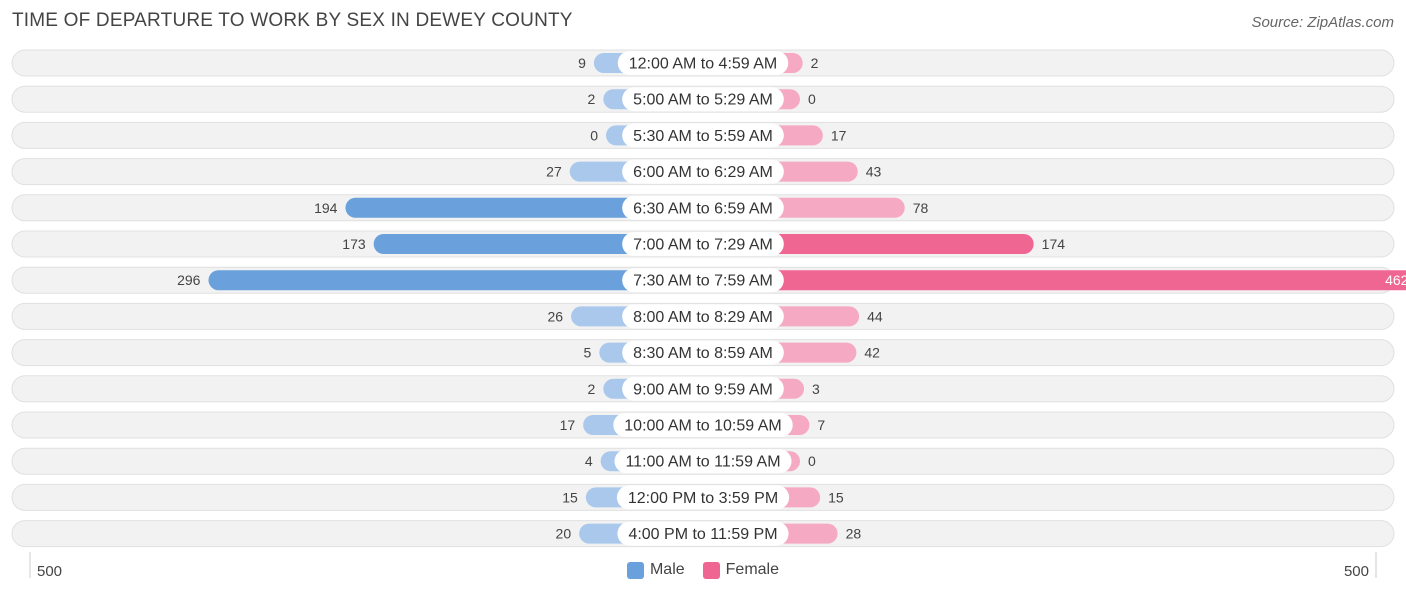 The width and height of the screenshot is (1406, 594). I want to click on legend-item-female: Female, so click(741, 570).